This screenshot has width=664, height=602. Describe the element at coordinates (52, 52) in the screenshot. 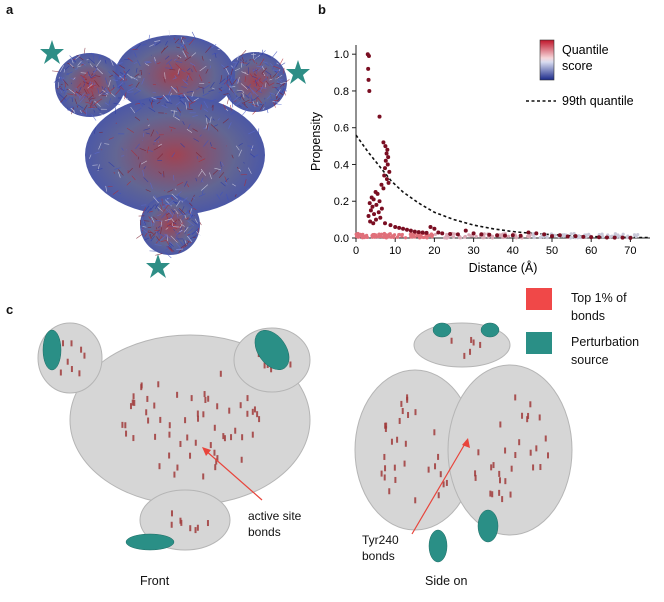

I see `perturbation-star-left` at that location.